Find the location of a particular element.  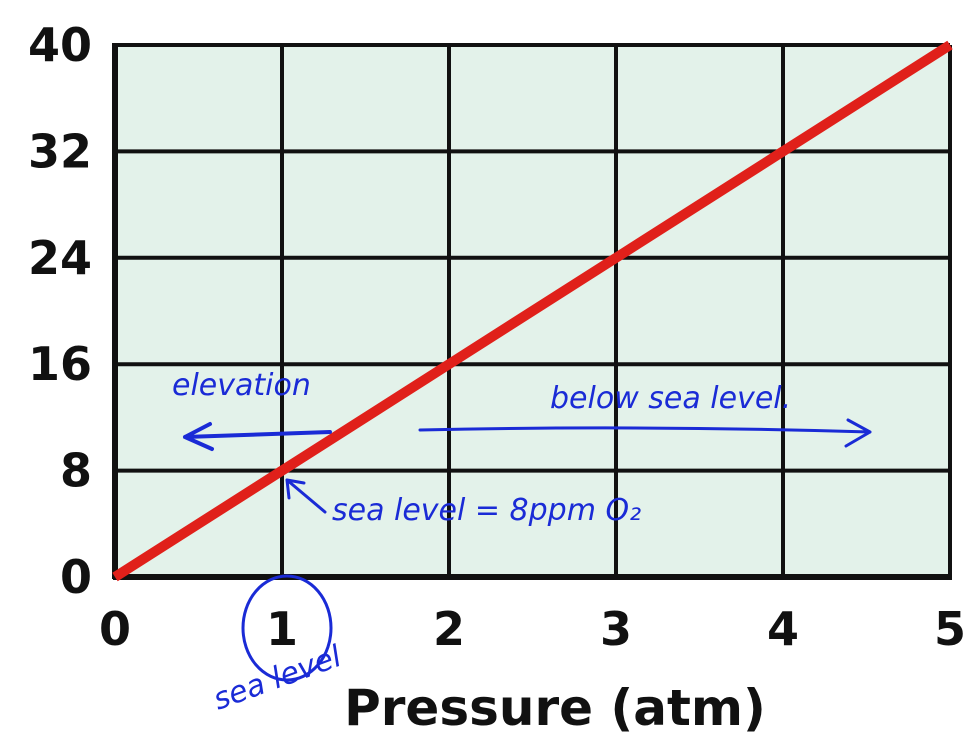

circle-marker is located at coordinates (287, 628).